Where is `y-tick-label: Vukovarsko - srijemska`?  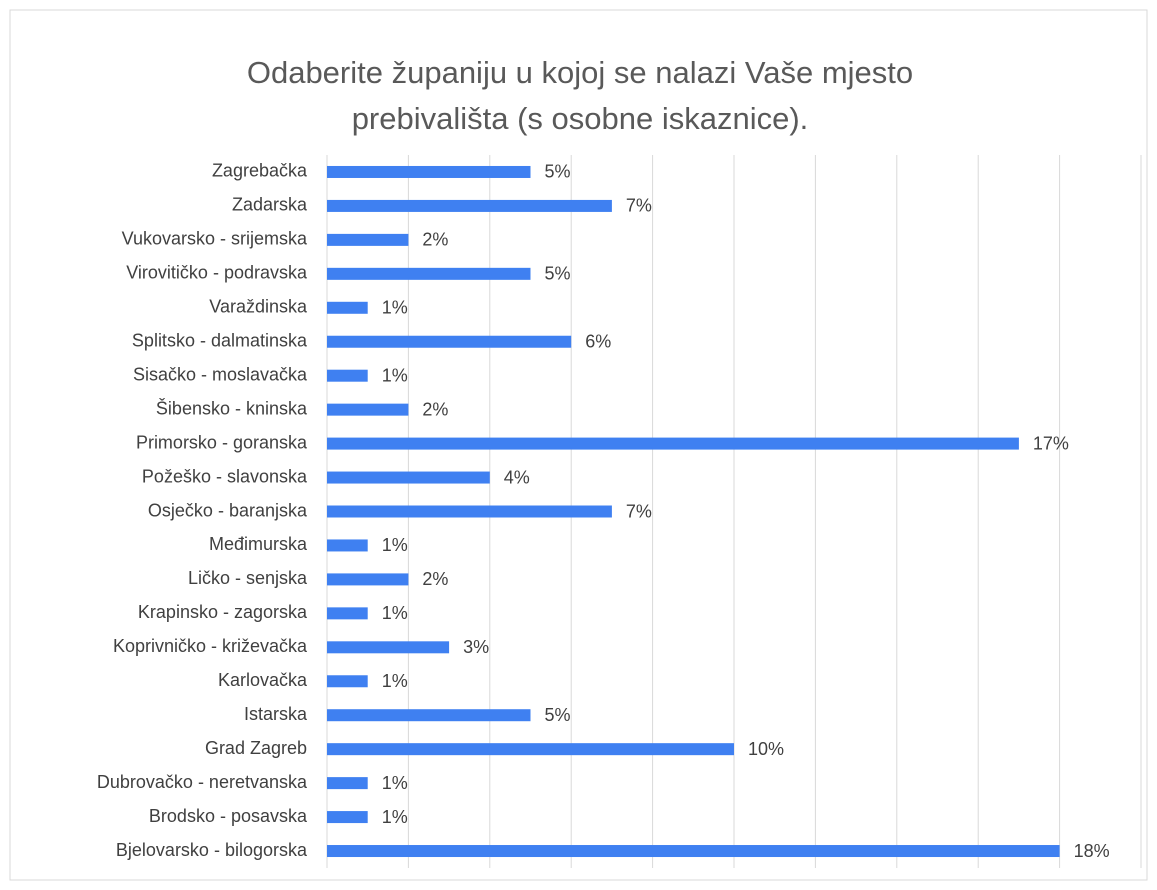
y-tick-label: Vukovarsko - srijemska is located at coordinates (215, 239).